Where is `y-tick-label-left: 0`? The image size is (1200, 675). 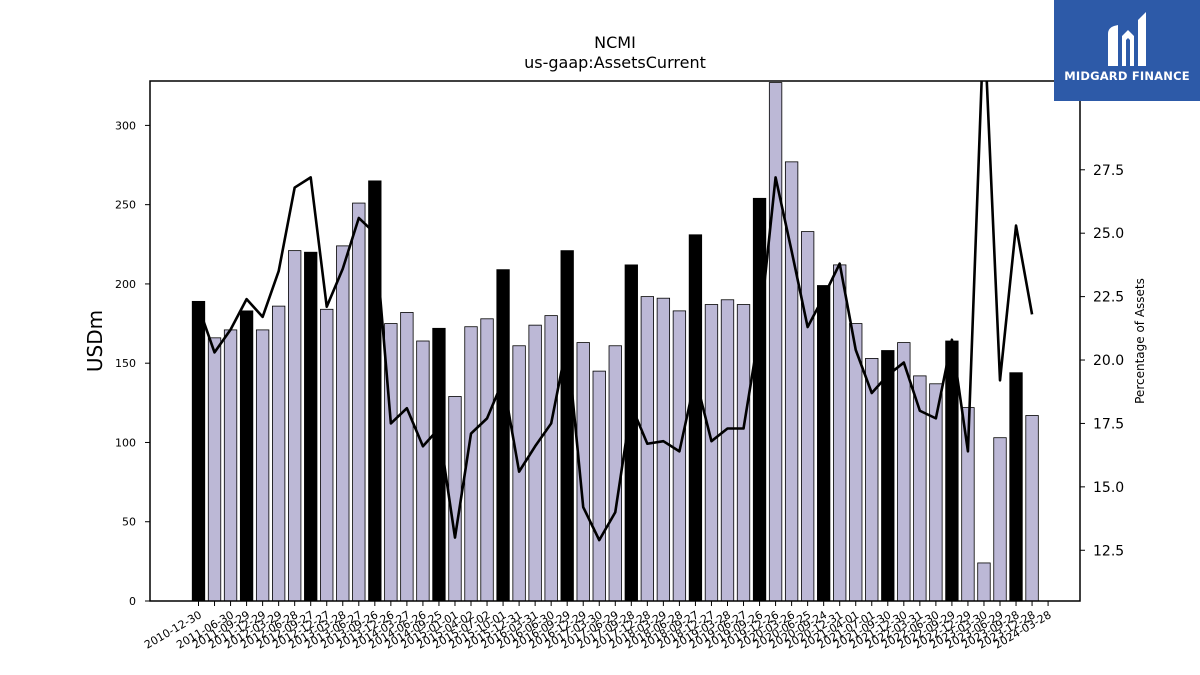 y-tick-label-left: 0 is located at coordinates (132, 601).